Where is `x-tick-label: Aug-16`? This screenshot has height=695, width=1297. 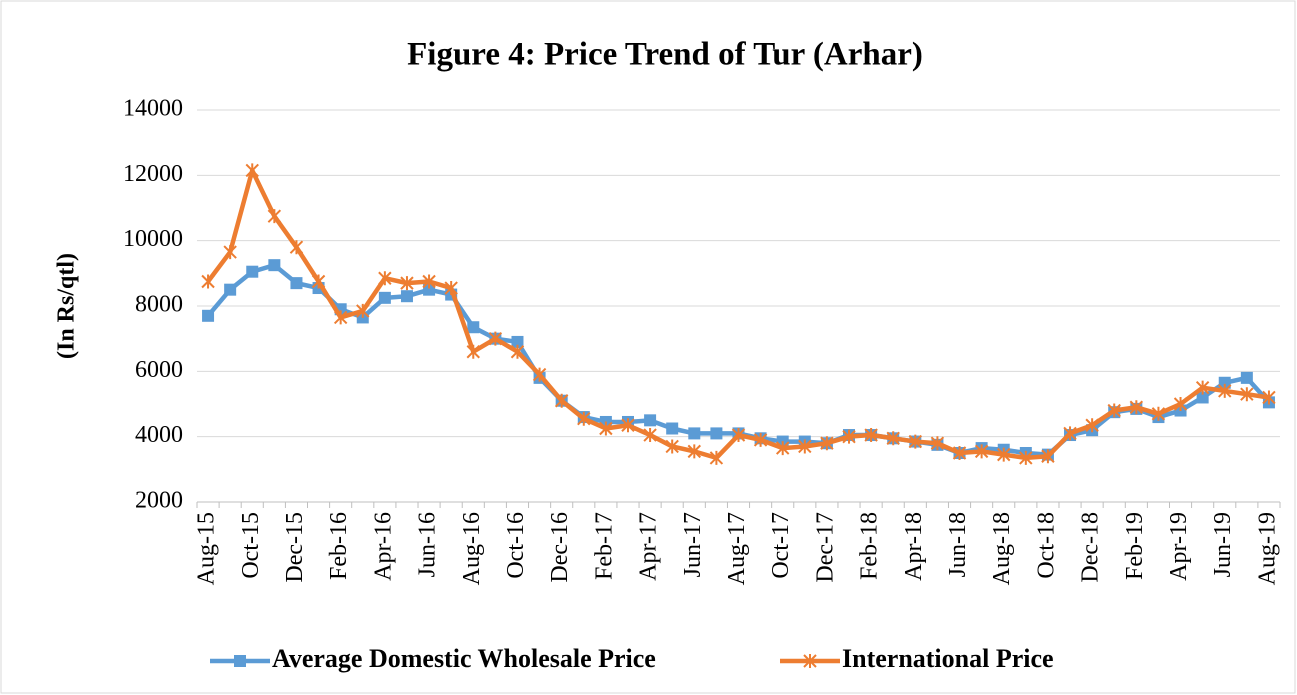 x-tick-label: Aug-16 is located at coordinates (472, 548).